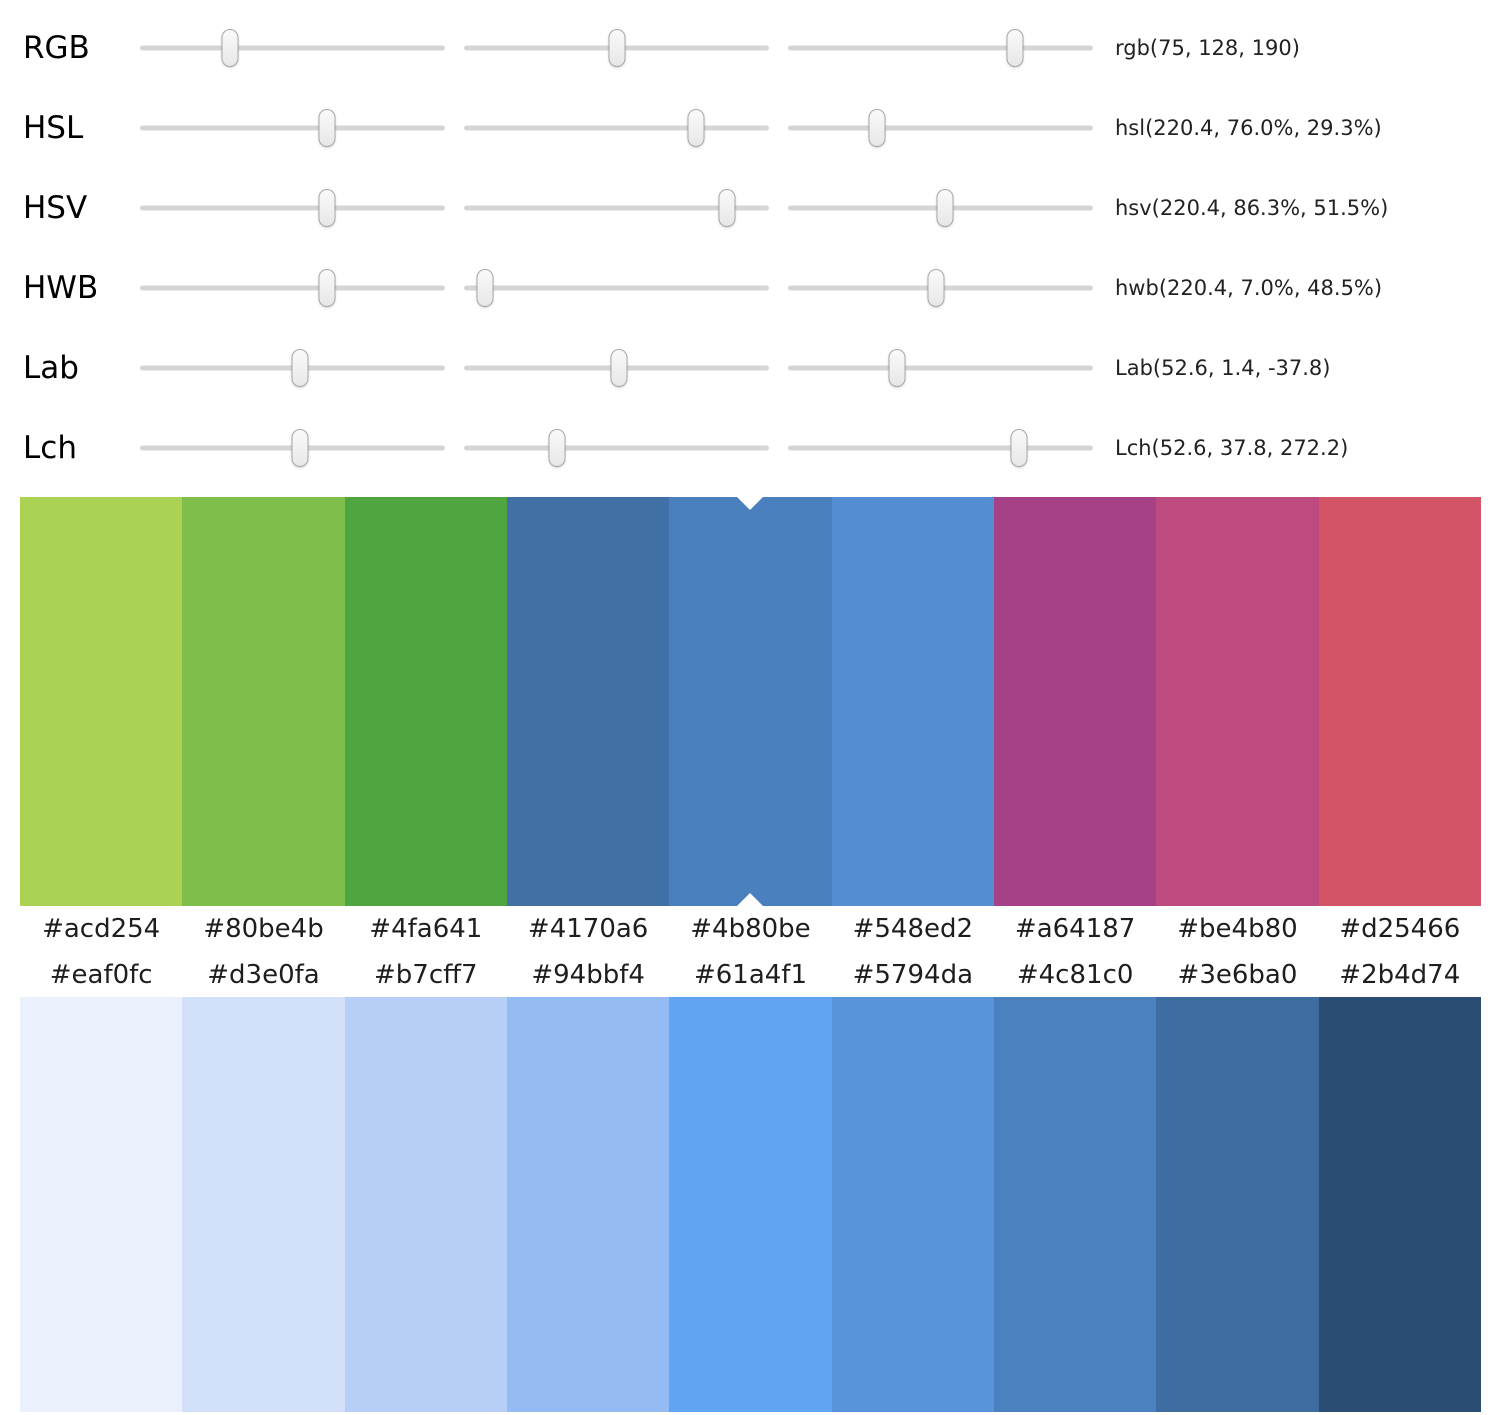 This screenshot has height=1415, width=1501. Describe the element at coordinates (750, 899) in the screenshot. I see `selected-swatch-marker-bottom-icon` at that location.